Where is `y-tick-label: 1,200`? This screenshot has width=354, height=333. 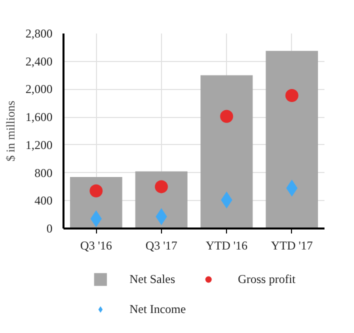 y-tick-label: 1,200 is located at coordinates (39, 145).